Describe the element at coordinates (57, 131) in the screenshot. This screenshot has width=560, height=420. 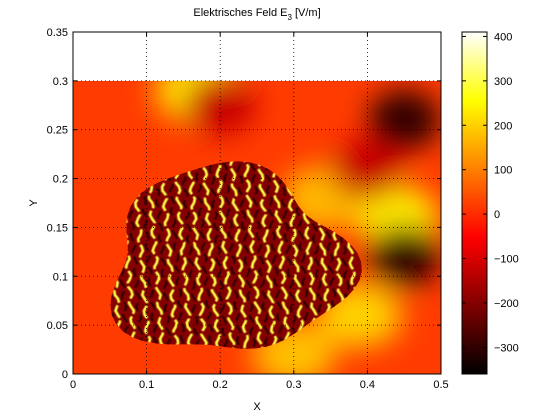
I see `y-tick-label: 0.25` at that location.